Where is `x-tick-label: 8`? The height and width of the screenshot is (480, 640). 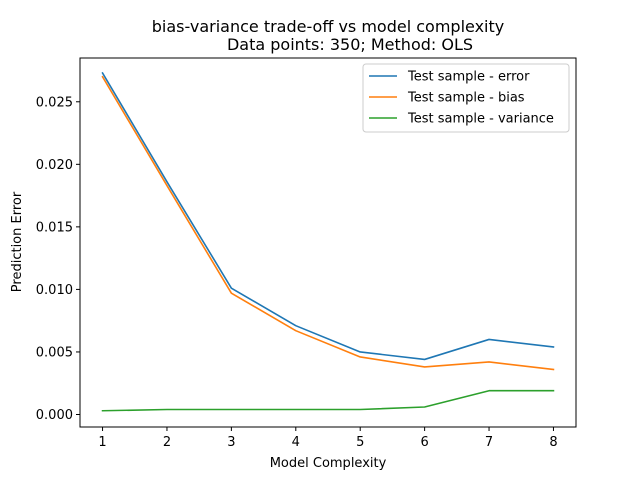
x-tick-label: 8 is located at coordinates (553, 442).